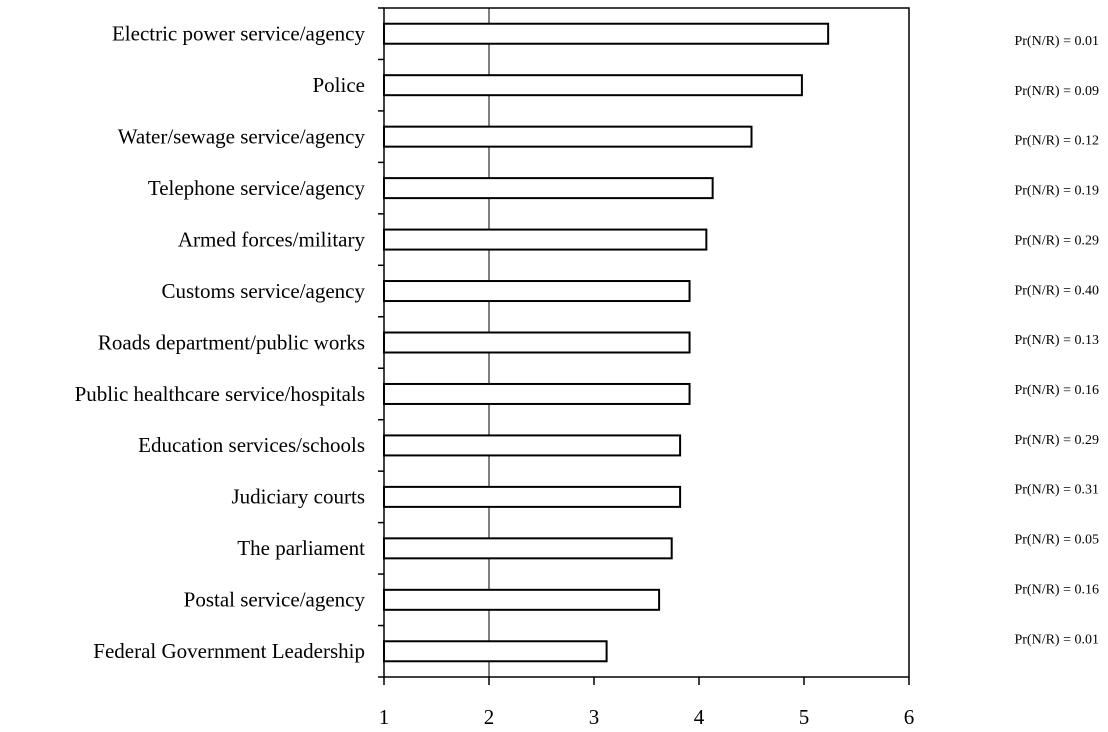  I want to click on category-label: Water/sewage service/agency, so click(242, 136).